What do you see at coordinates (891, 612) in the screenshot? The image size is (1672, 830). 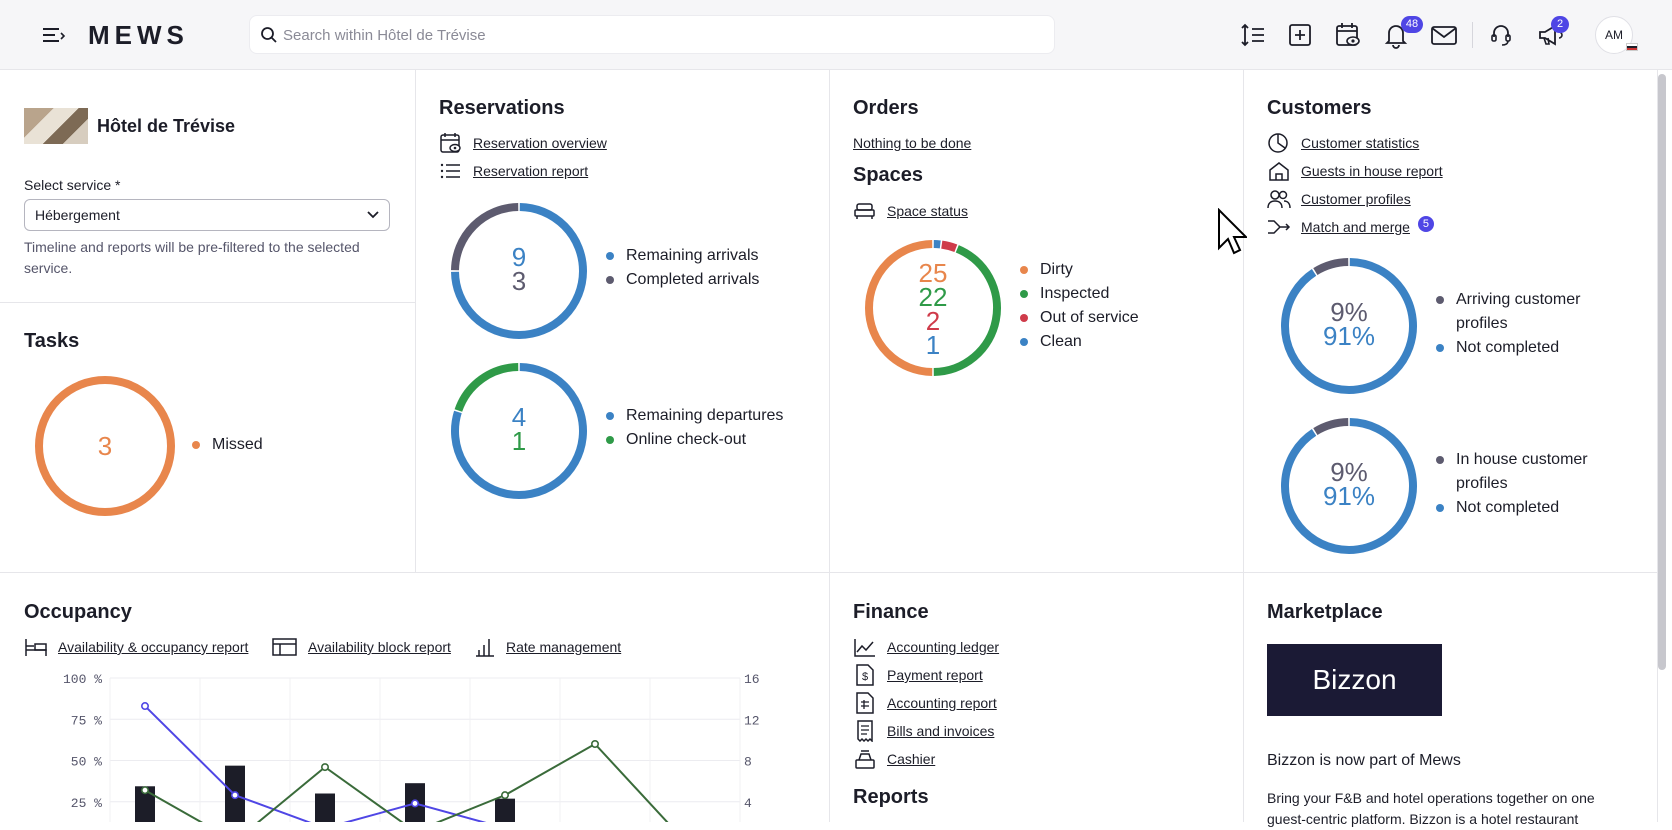 I see `finance-title: Finance` at bounding box center [891, 612].